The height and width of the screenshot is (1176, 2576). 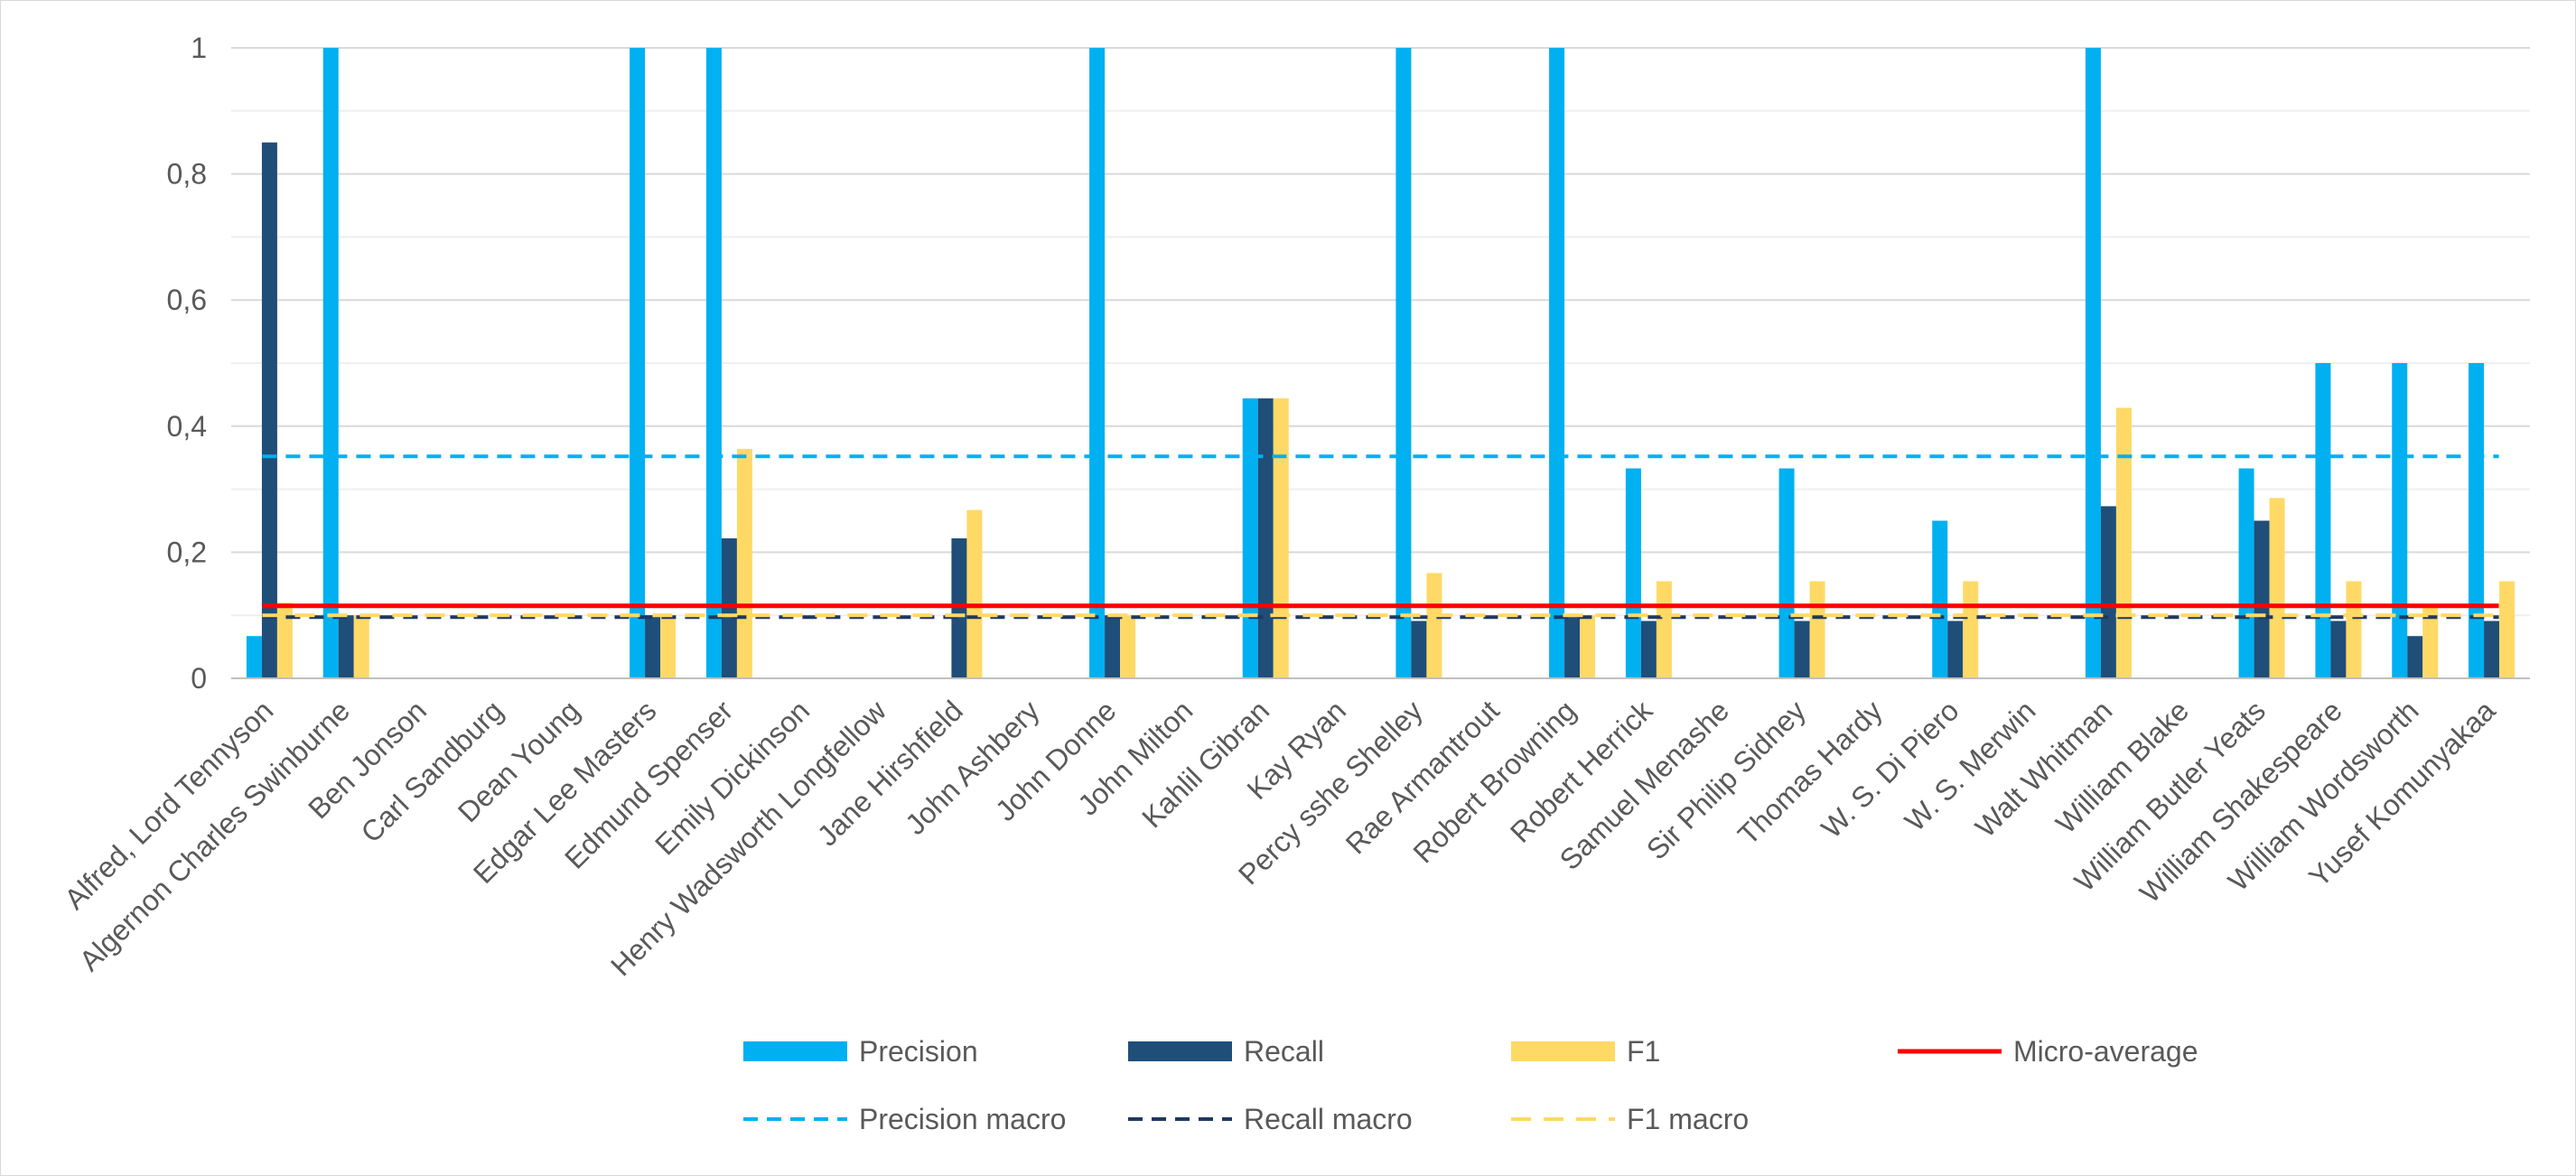 What do you see at coordinates (1284, 1052) in the screenshot?
I see `legend-label: Recall` at bounding box center [1284, 1052].